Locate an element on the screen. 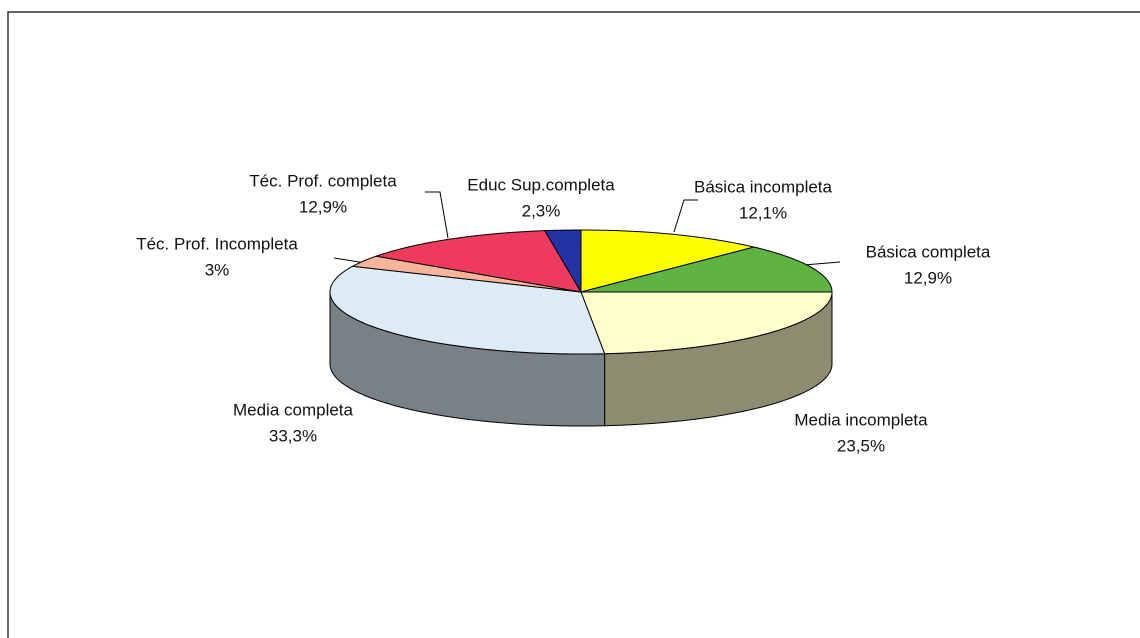 This screenshot has height=638, width=1140. slice-label: Básica completa is located at coordinates (928, 251).